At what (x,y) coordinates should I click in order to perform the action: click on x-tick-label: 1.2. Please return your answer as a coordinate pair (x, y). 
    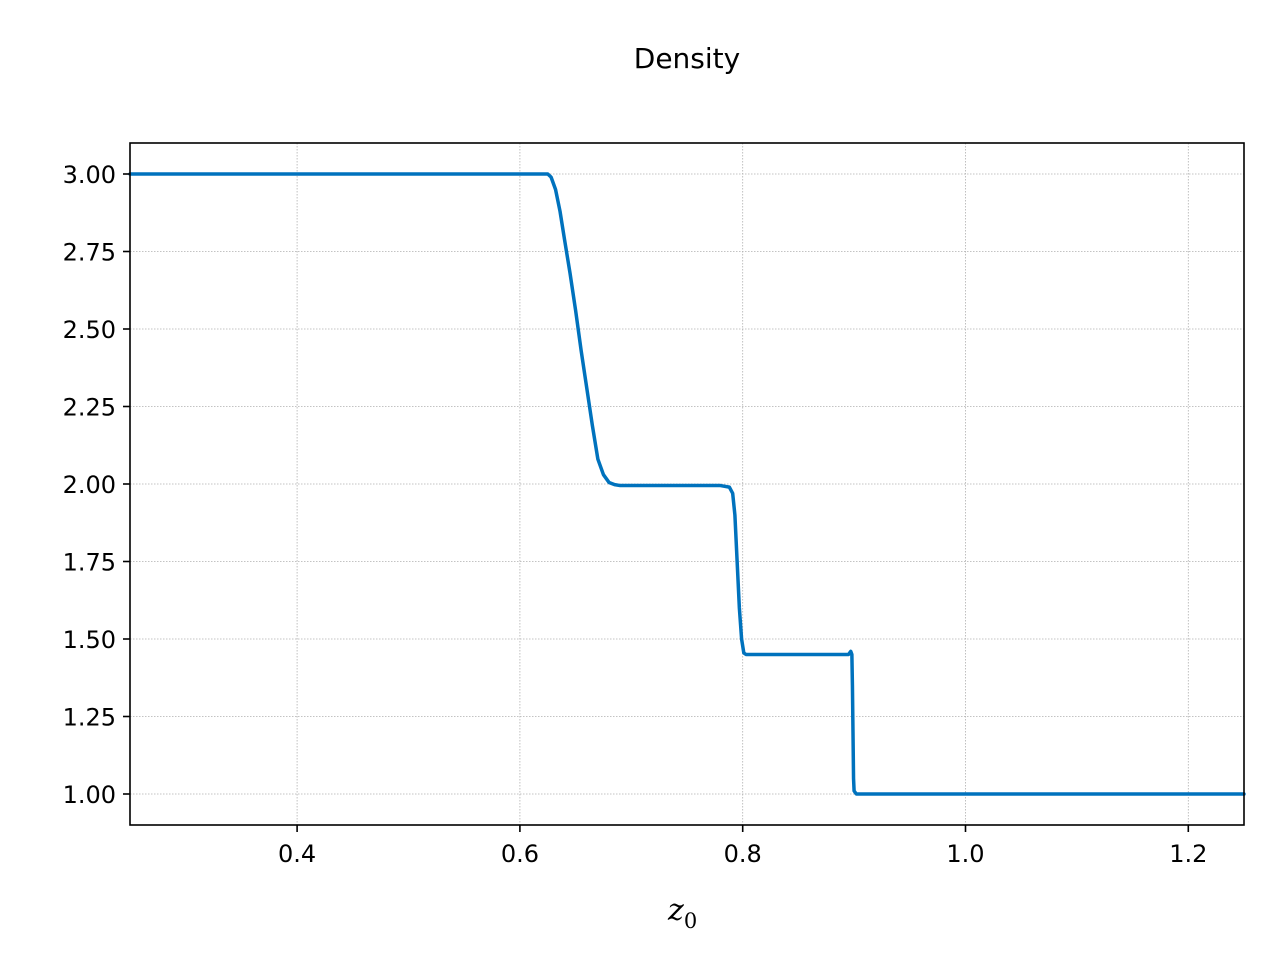
    Looking at the image, I should click on (1188, 854).